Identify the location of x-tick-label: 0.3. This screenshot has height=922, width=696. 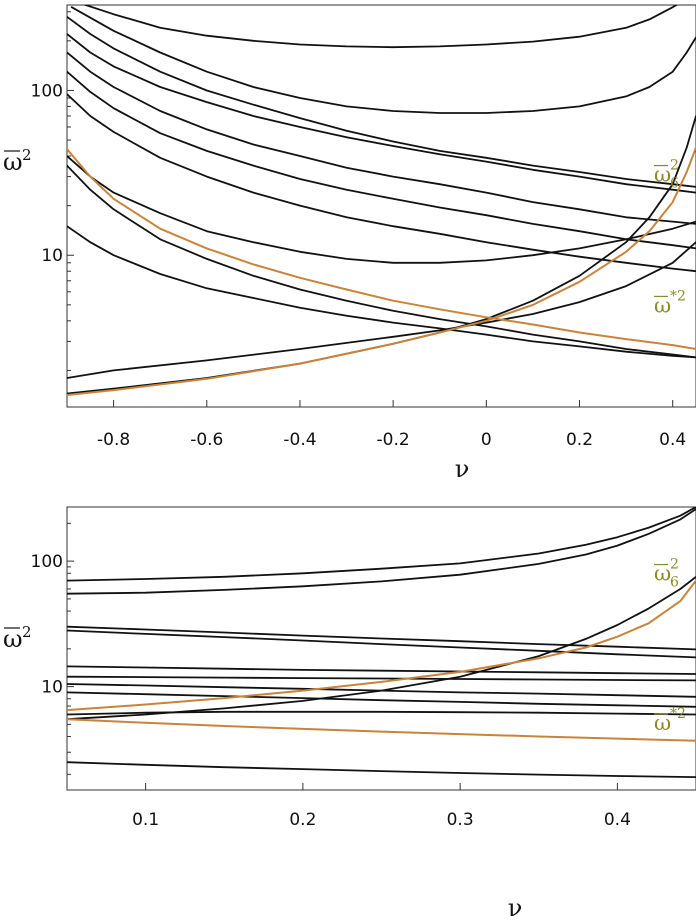
(460, 820).